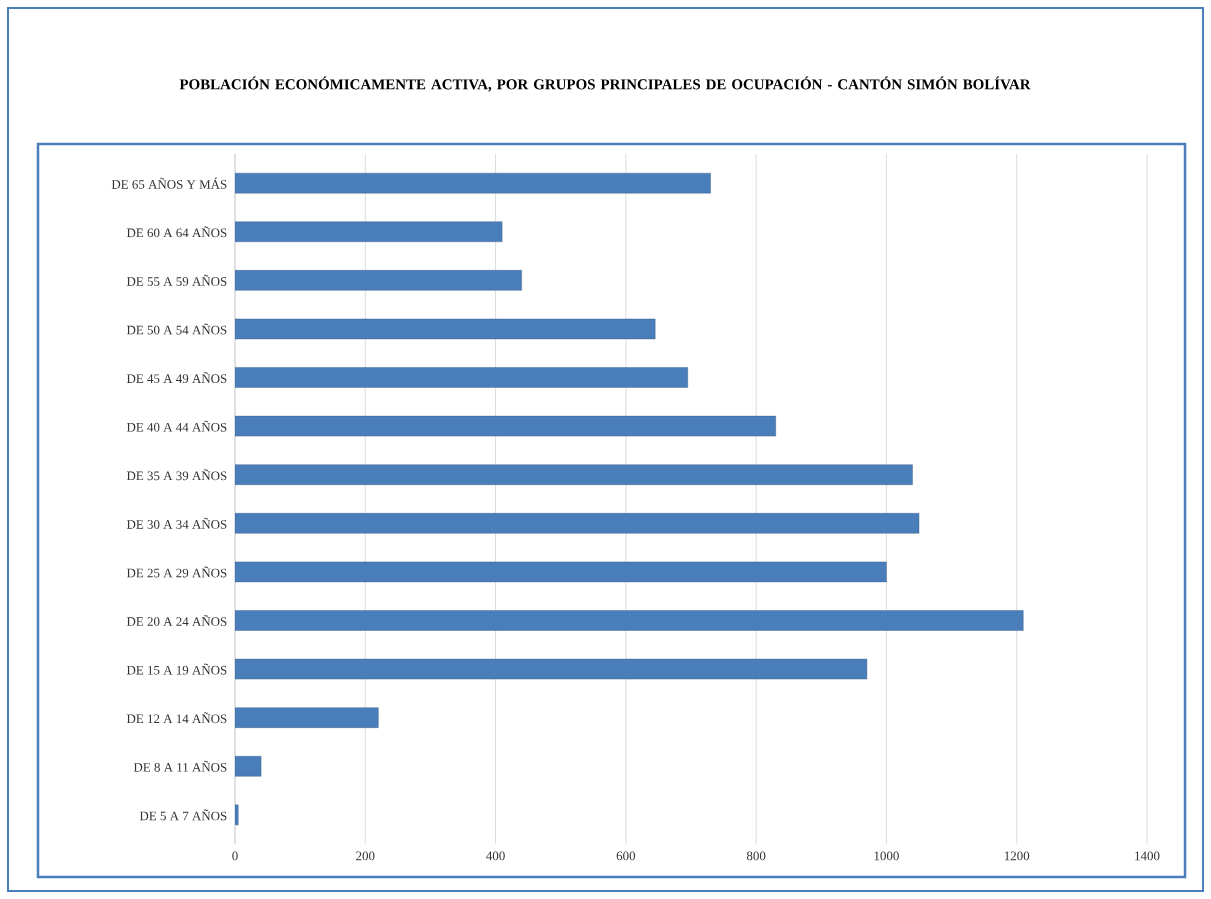  I want to click on y-tick-label: DE 20 A 24 AÑOS, so click(176, 620).